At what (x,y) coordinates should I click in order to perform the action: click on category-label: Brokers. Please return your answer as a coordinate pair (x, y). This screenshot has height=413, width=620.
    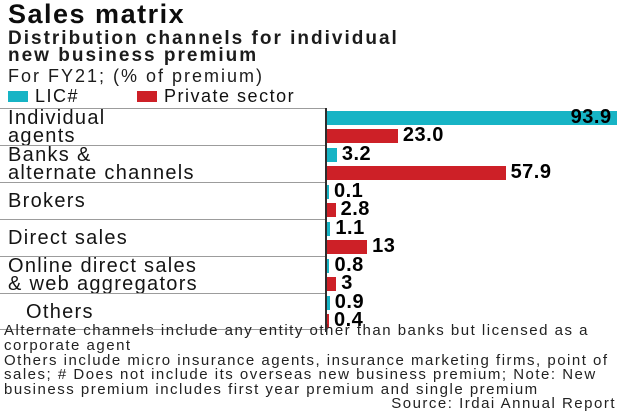
    Looking at the image, I should click on (163, 200).